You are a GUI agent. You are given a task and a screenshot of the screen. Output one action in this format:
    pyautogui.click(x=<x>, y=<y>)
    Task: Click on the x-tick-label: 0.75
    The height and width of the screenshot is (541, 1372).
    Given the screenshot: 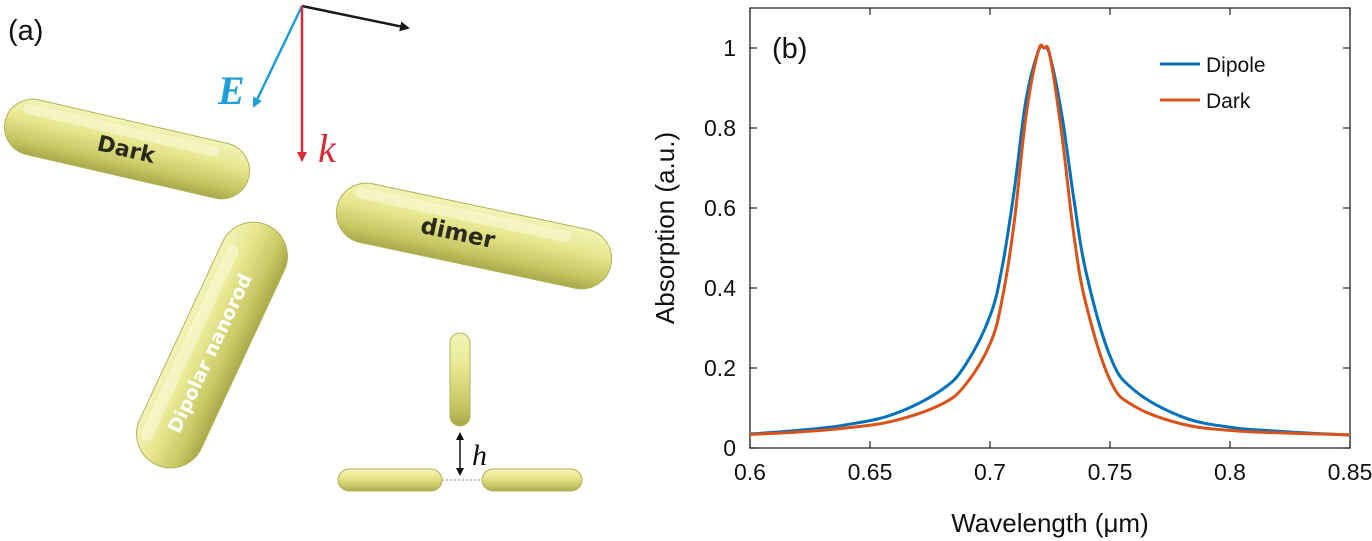 What is the action you would take?
    pyautogui.click(x=1110, y=472)
    